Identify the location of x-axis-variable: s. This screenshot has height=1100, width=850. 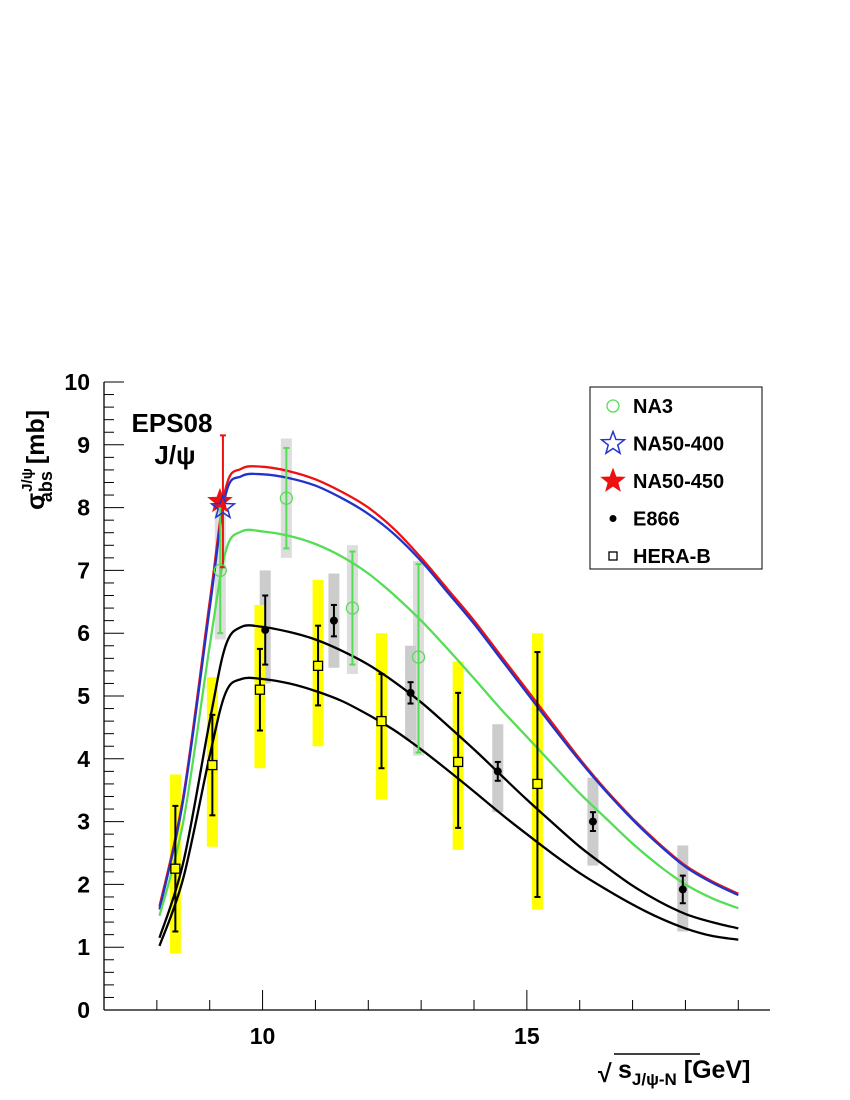
(625, 1070).